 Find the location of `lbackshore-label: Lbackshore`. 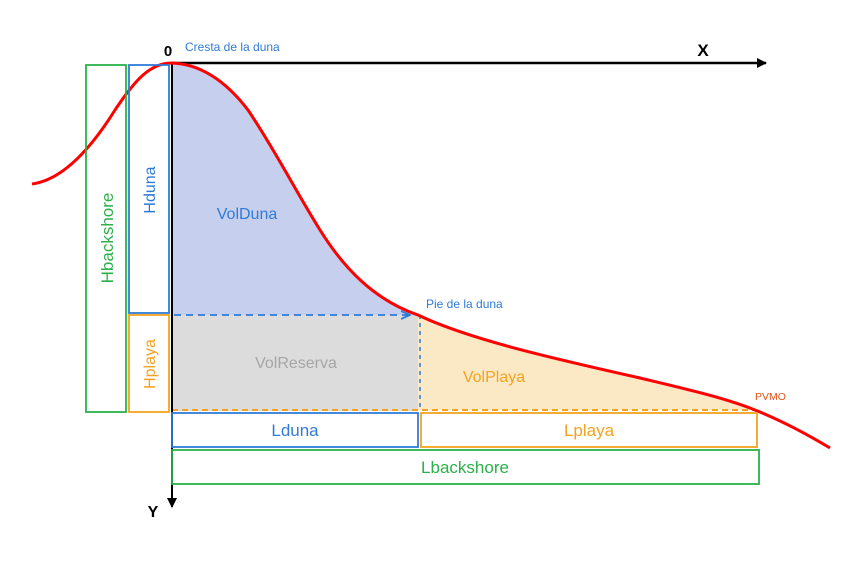

lbackshore-label: Lbackshore is located at coordinates (465, 467).